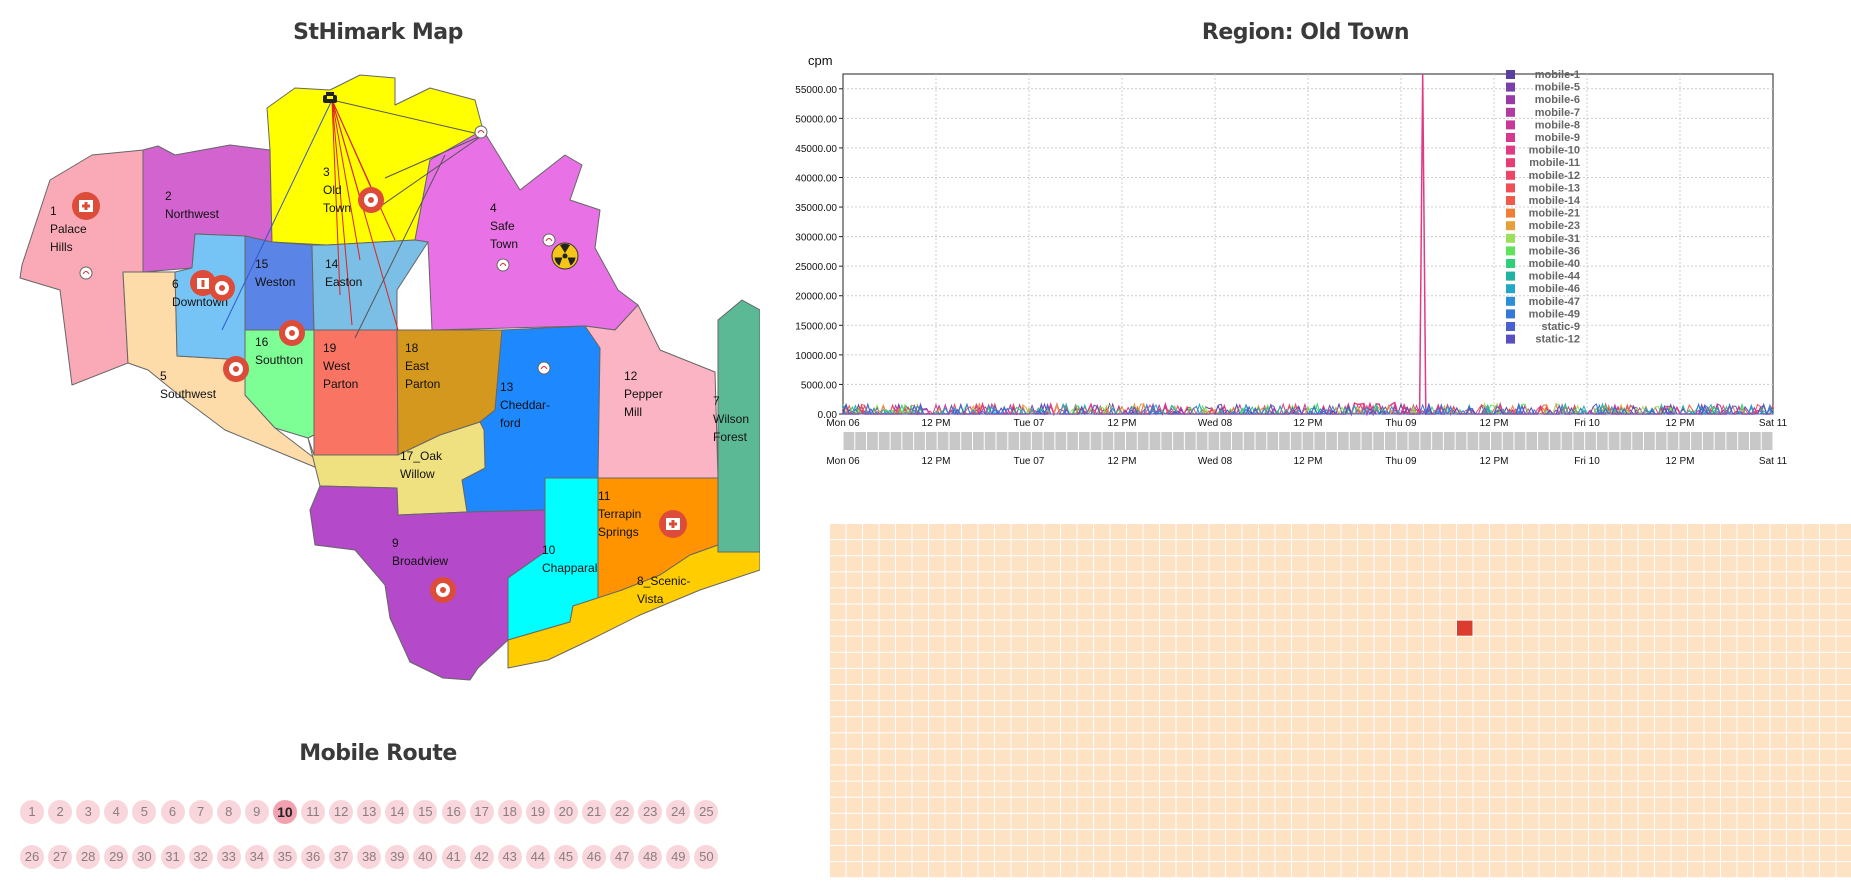 The height and width of the screenshot is (884, 1851). Describe the element at coordinates (706, 812) in the screenshot. I see `route-button-25: 25` at that location.